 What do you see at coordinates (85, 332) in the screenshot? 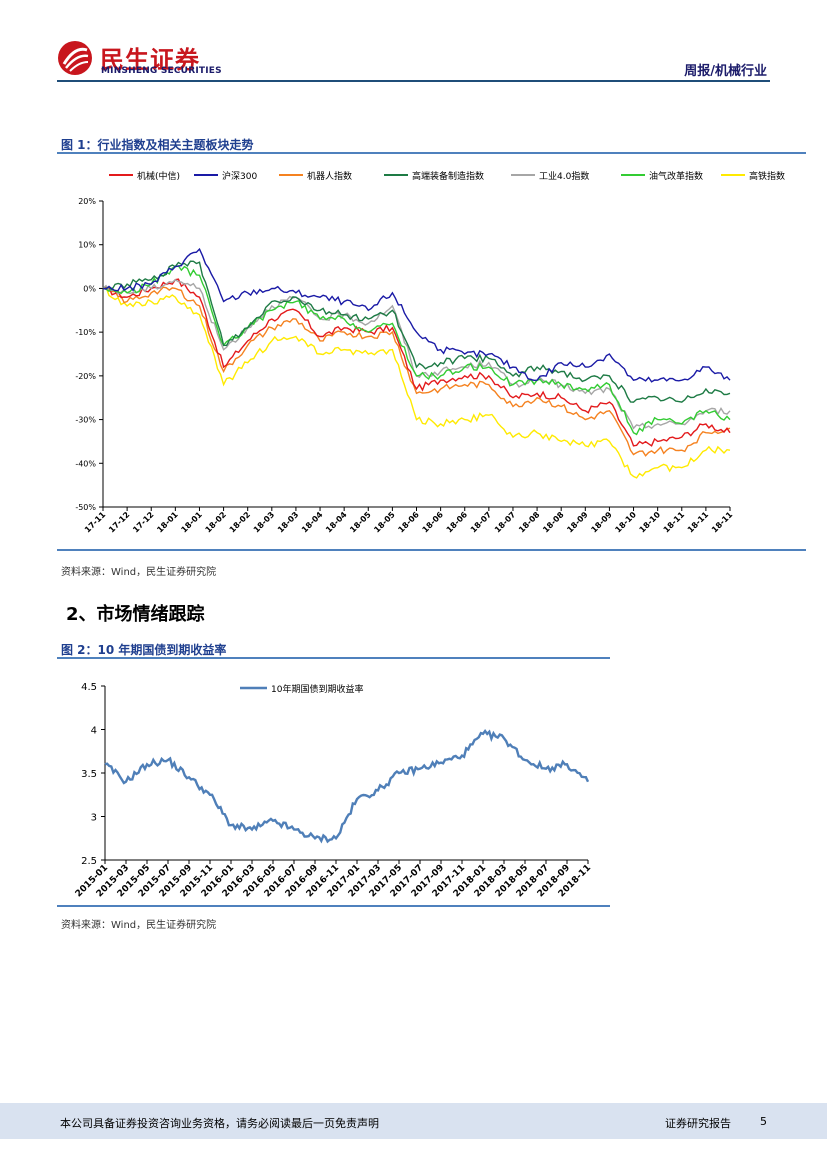
I see `y-tick-label: -10%` at bounding box center [85, 332].